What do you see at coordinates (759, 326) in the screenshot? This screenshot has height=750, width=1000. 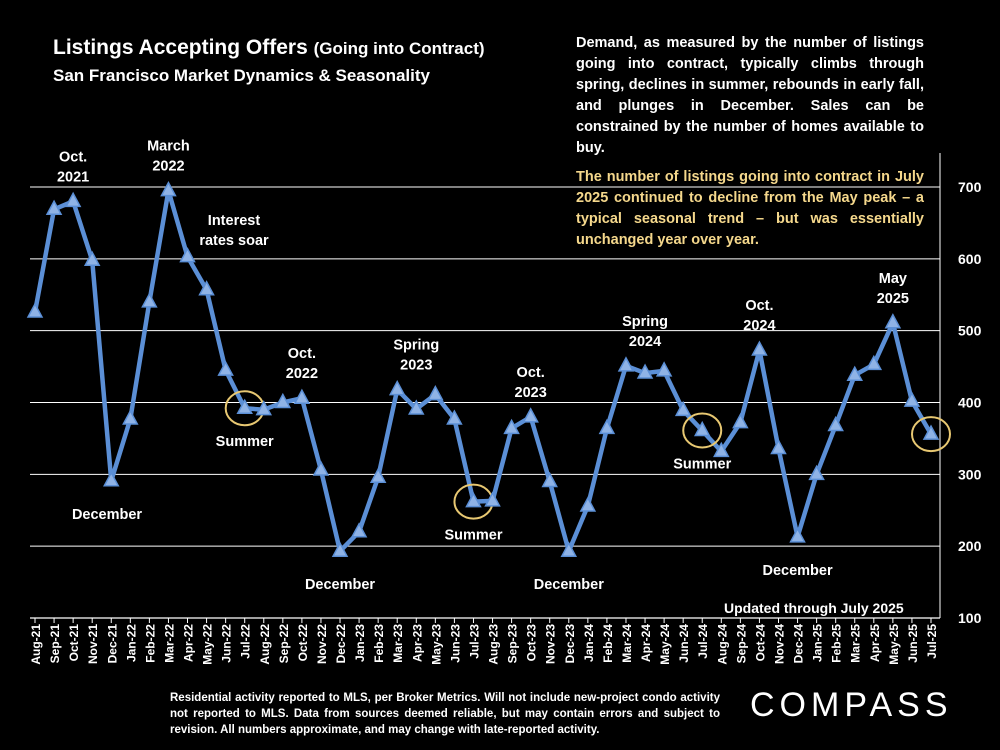 I see `annotation-label: 2024` at bounding box center [759, 326].